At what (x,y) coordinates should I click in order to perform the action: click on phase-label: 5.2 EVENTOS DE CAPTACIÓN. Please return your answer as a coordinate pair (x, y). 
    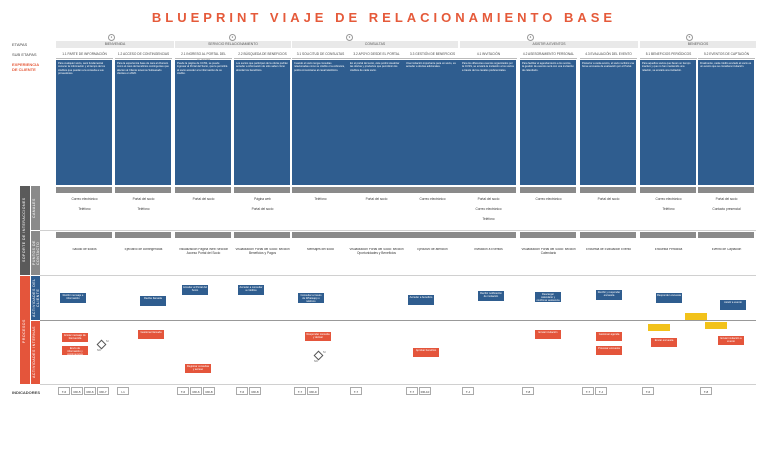
    Looking at the image, I should click on (726, 55).